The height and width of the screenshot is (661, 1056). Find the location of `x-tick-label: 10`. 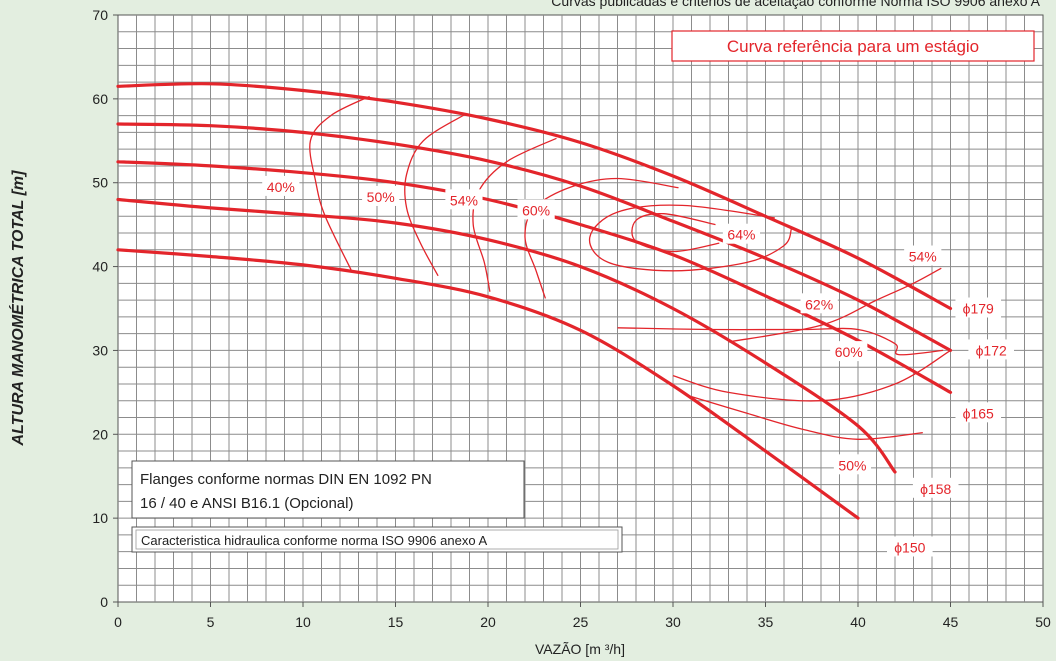

x-tick-label: 10 is located at coordinates (303, 622).